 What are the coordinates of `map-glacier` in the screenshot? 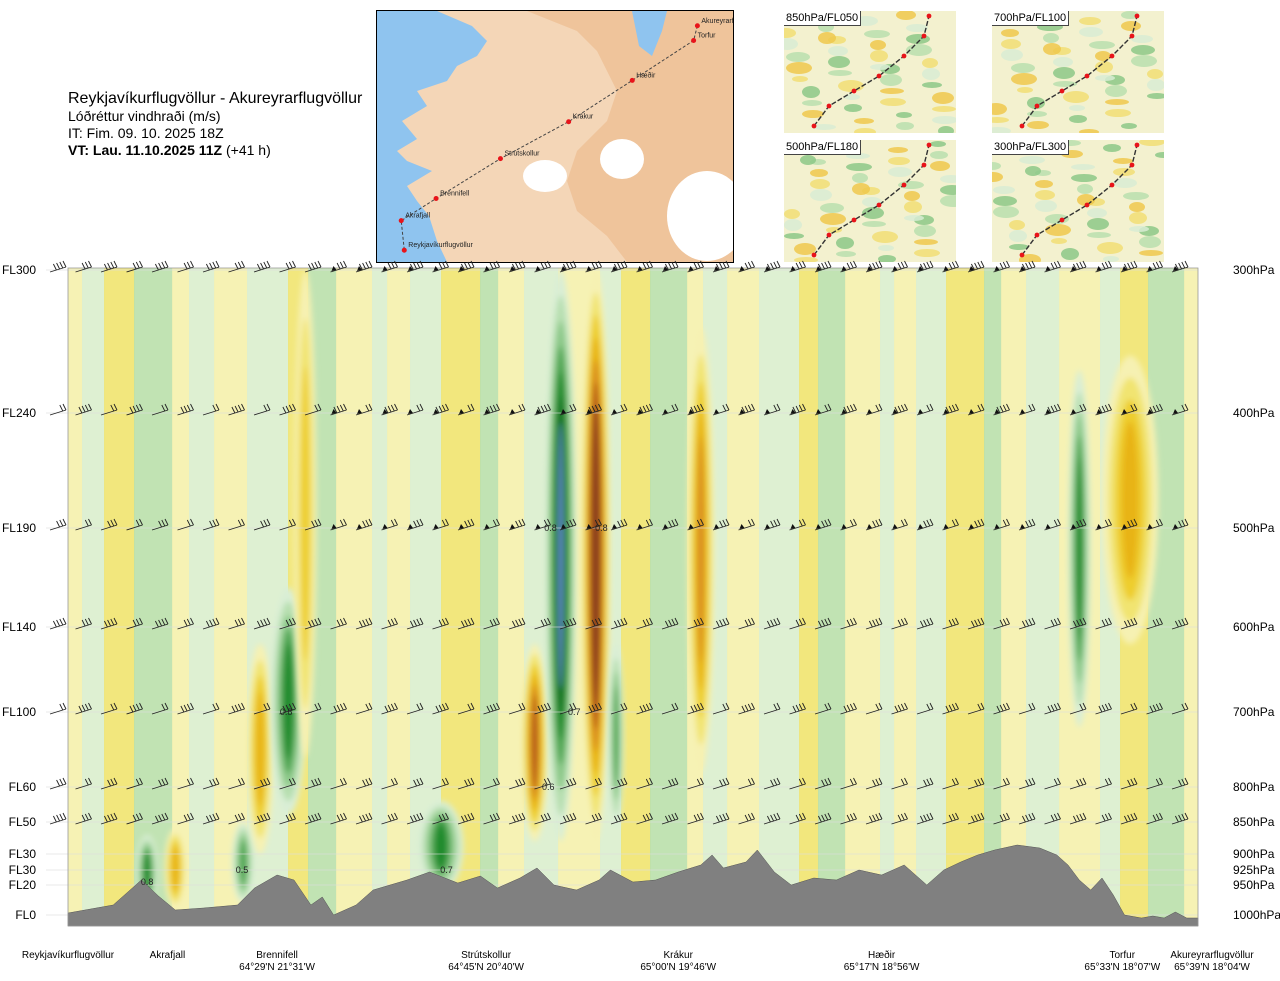 It's located at (545, 176).